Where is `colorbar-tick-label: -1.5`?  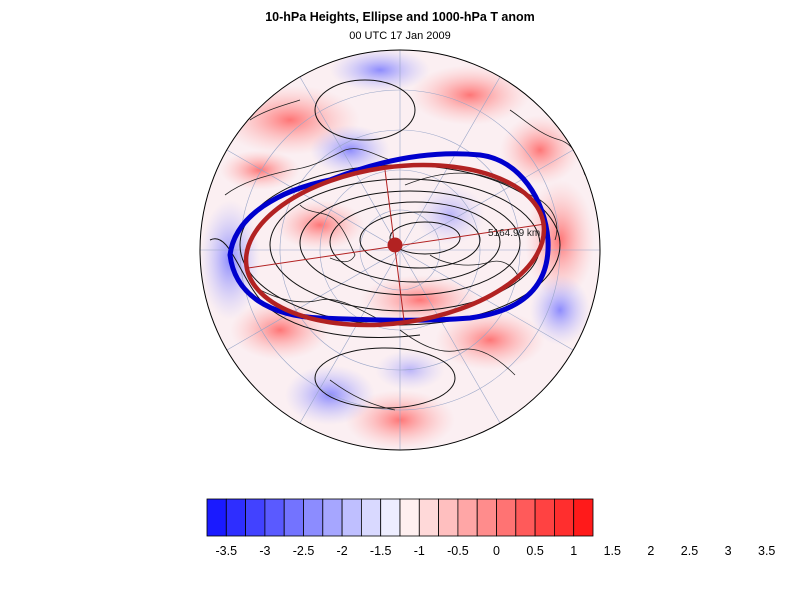 colorbar-tick-label: -1.5 is located at coordinates (380, 551).